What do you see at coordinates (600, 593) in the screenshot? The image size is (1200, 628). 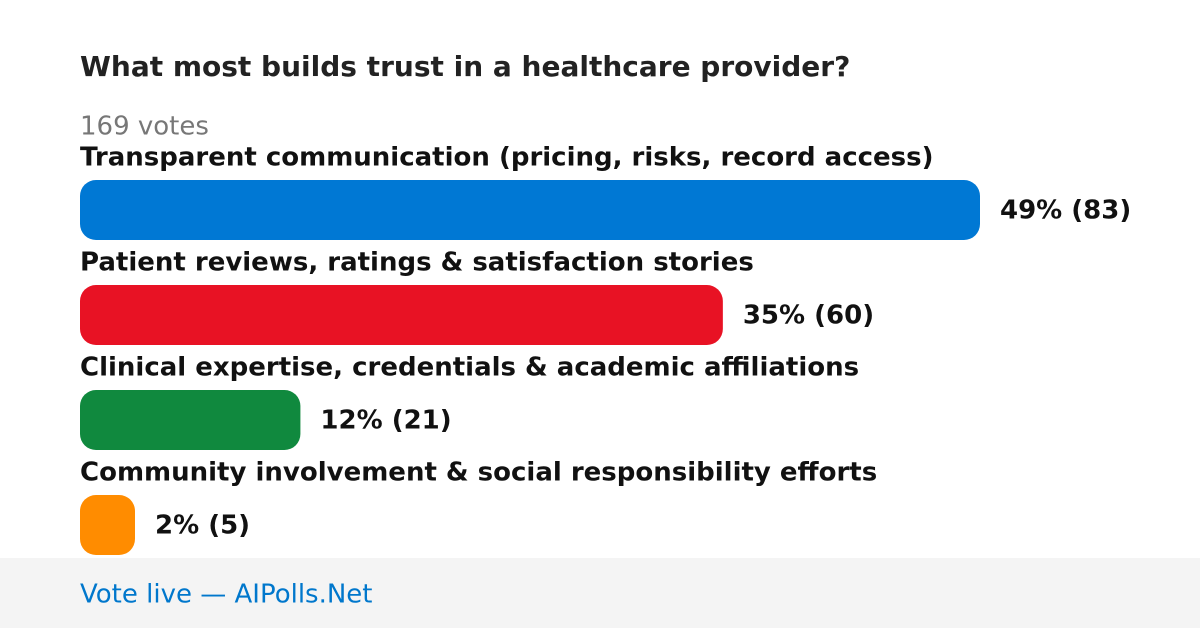 I see `footer-band` at bounding box center [600, 593].